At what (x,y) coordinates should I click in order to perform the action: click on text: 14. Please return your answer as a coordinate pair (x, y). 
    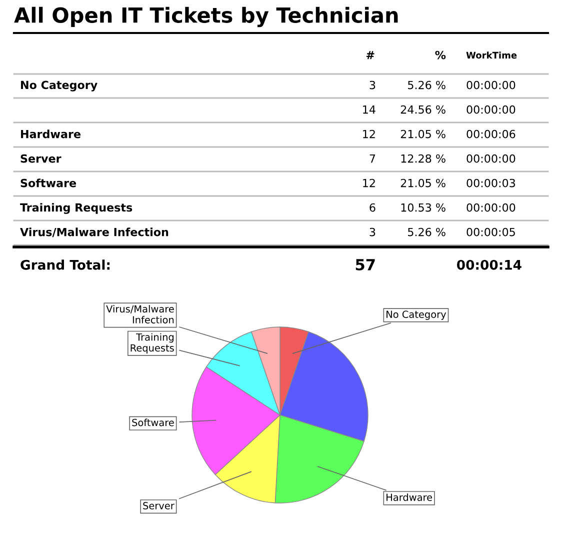
    Looking at the image, I should click on (369, 109).